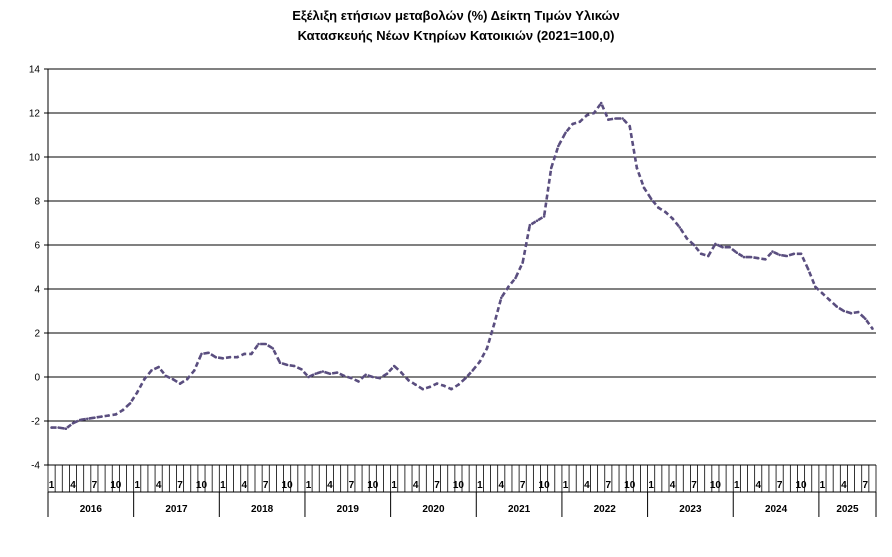 The width and height of the screenshot is (892, 557). I want to click on y-tick-label: 8, so click(37, 202).